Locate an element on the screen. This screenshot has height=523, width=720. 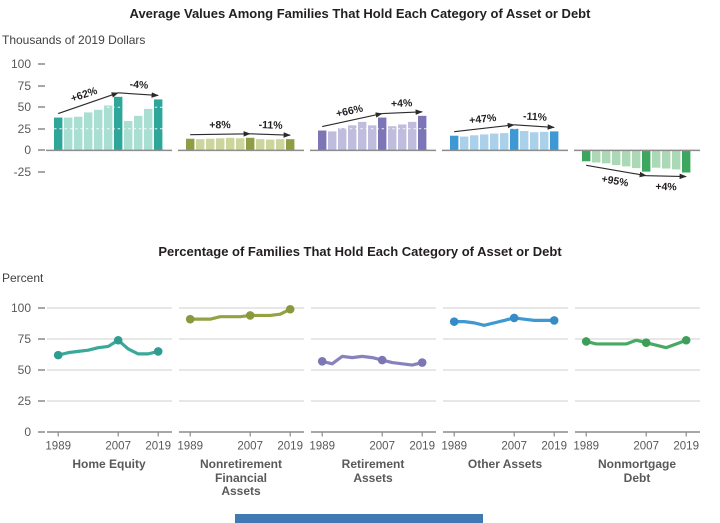
category-label: Other Assets is located at coordinates (505, 464).